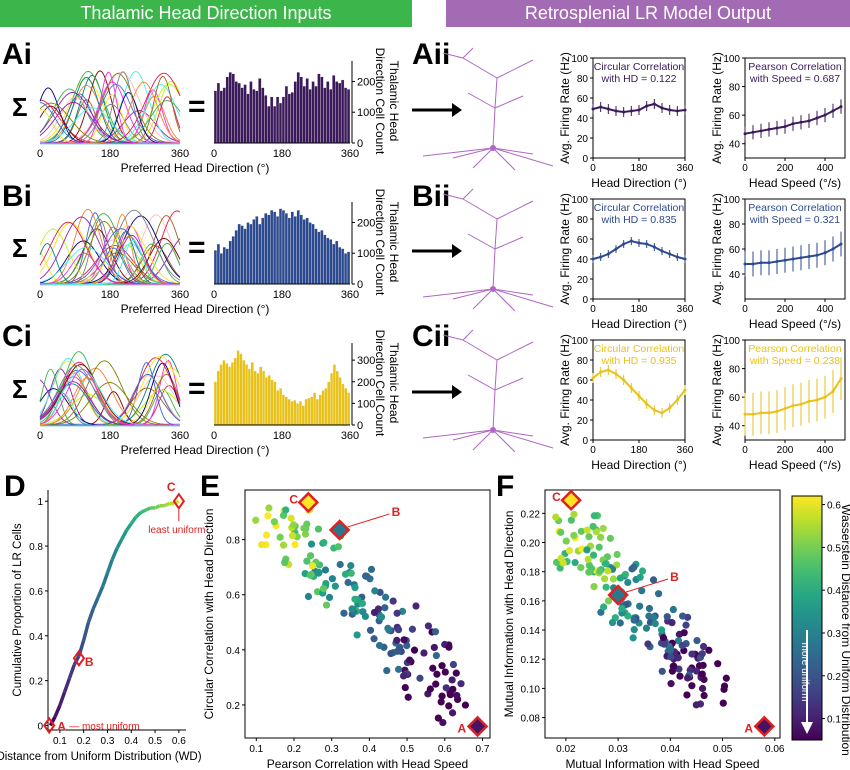 The height and width of the screenshot is (770, 850). I want to click on plot-title: with Speed = 0.321, so click(794, 220).